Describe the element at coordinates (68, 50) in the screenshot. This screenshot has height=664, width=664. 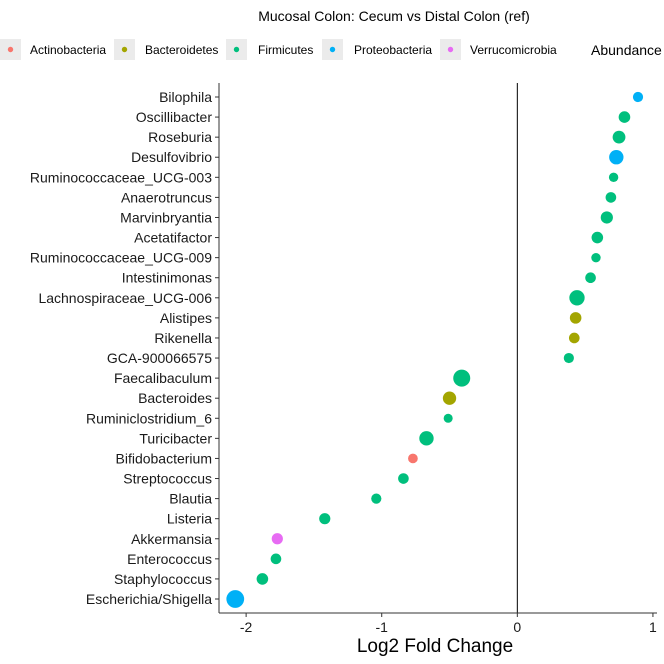
I see `legend-label-actinobacteria: Actinobacteria` at that location.